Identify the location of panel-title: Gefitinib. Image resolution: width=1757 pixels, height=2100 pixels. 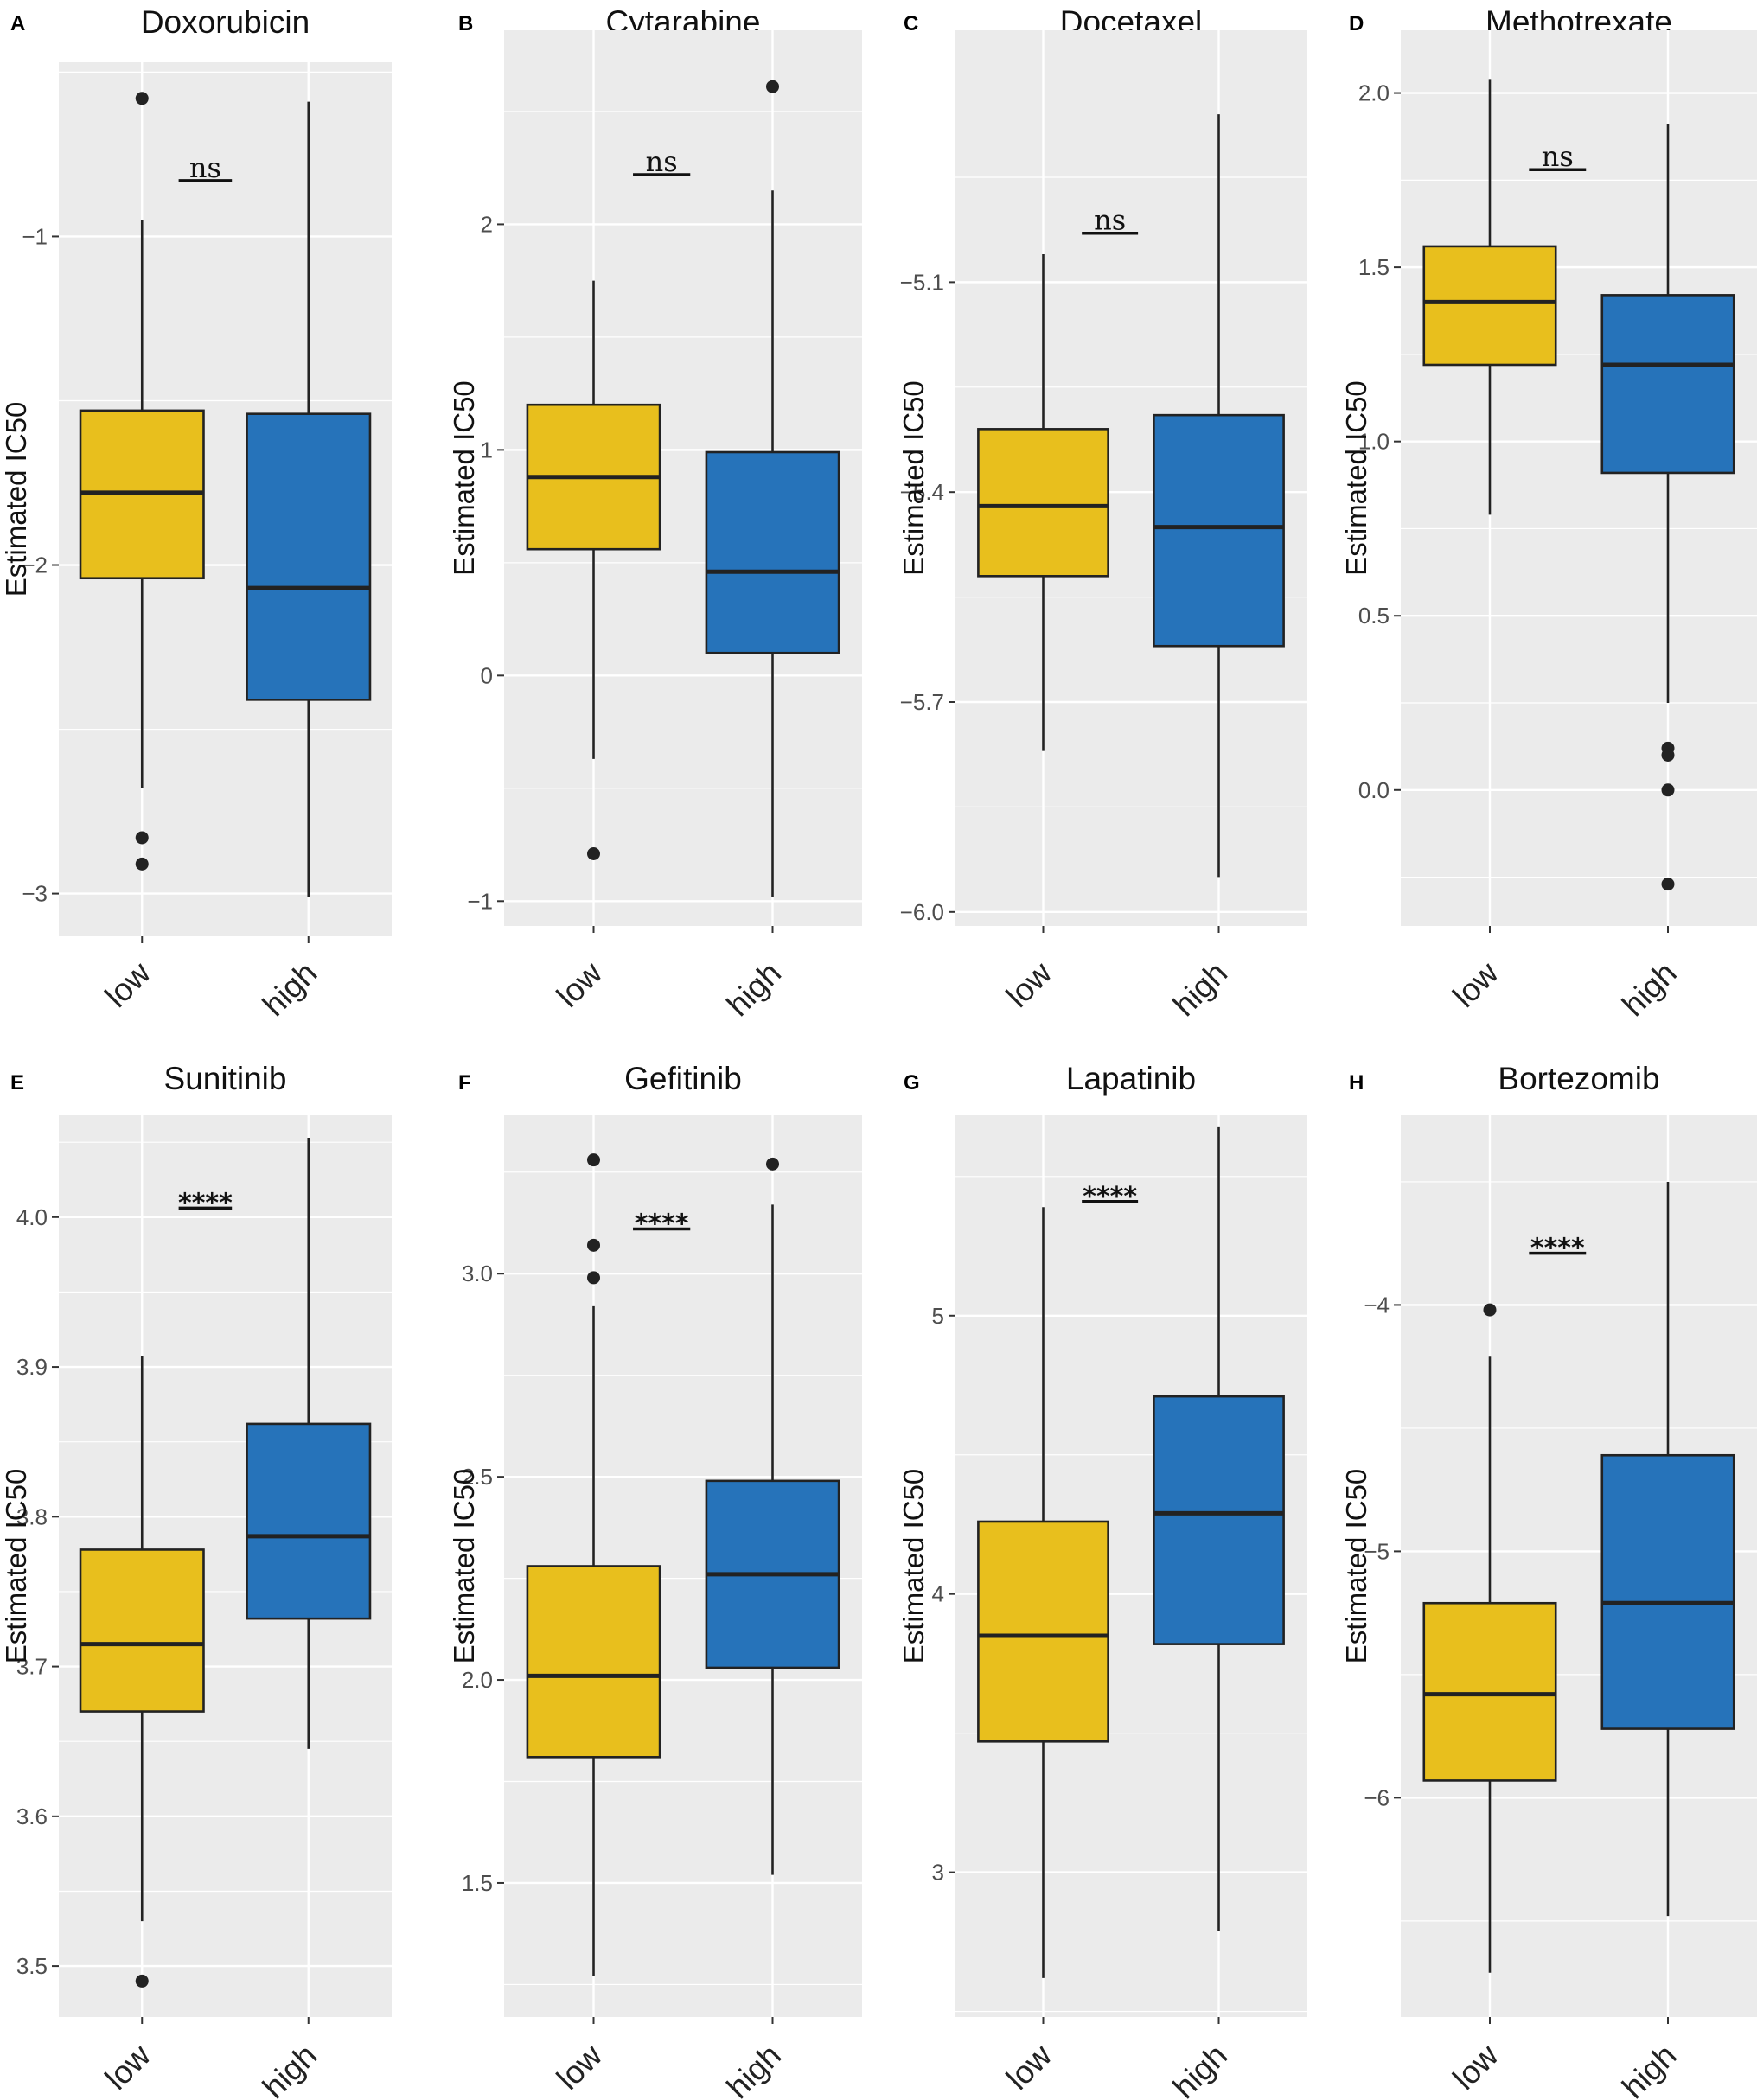
(683, 1078).